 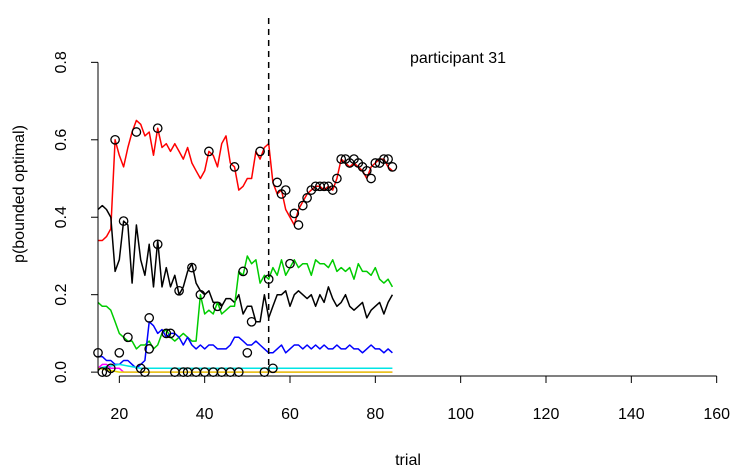 I want to click on y-tick-label: 0.0, so click(x=61, y=372).